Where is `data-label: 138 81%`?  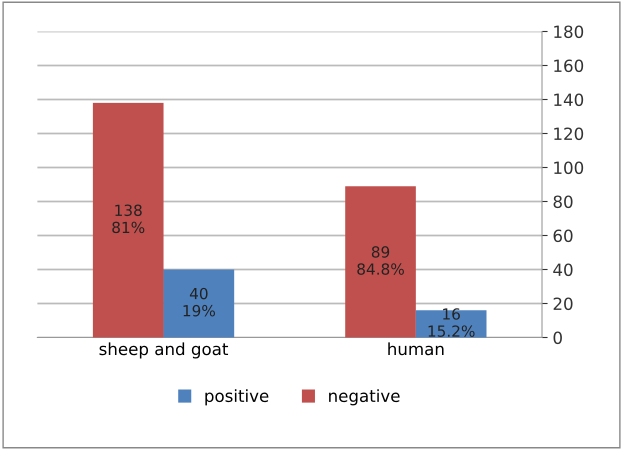
data-label: 138 81% is located at coordinates (128, 219).